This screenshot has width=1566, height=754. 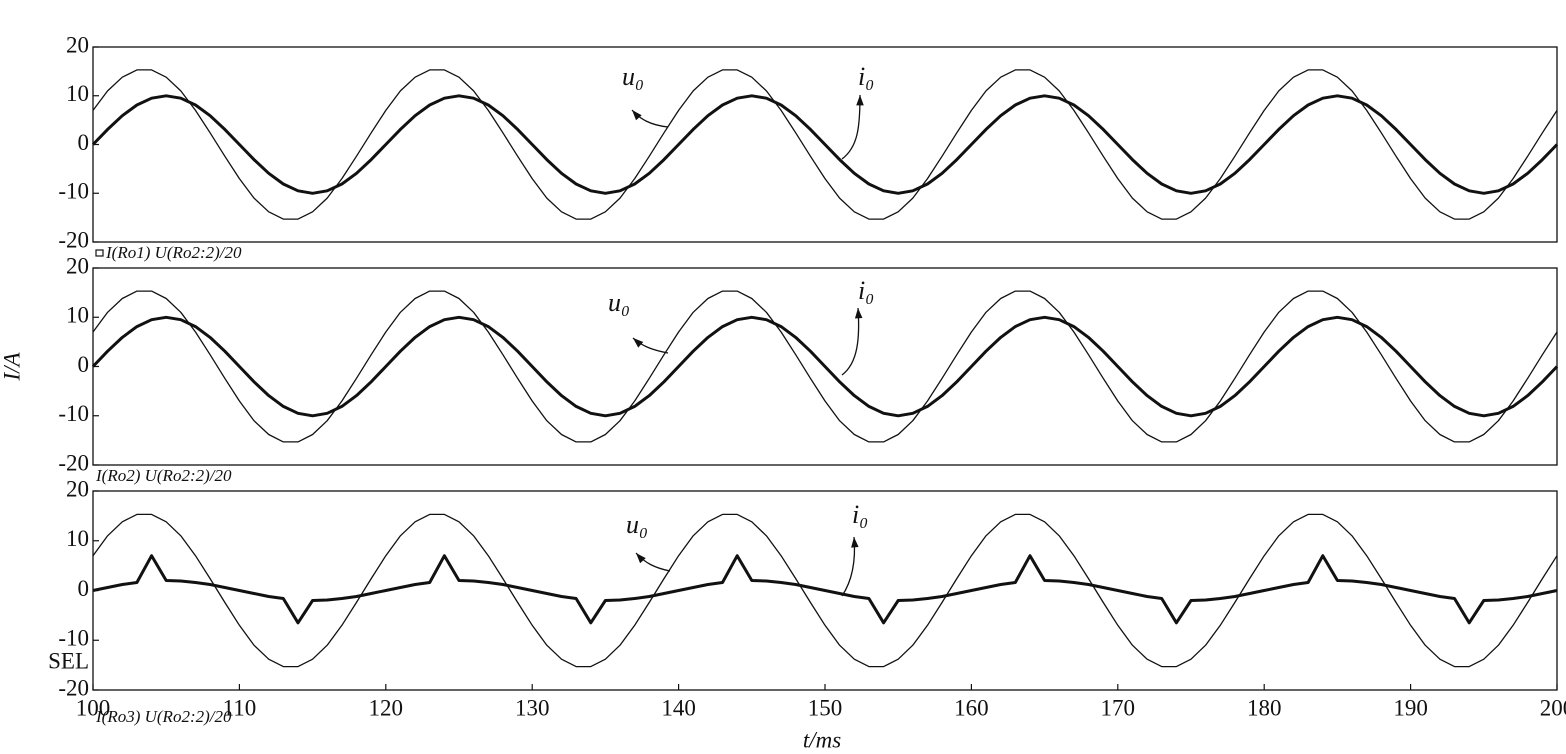 I want to click on x-tick-label: 120, so click(x=386, y=707).